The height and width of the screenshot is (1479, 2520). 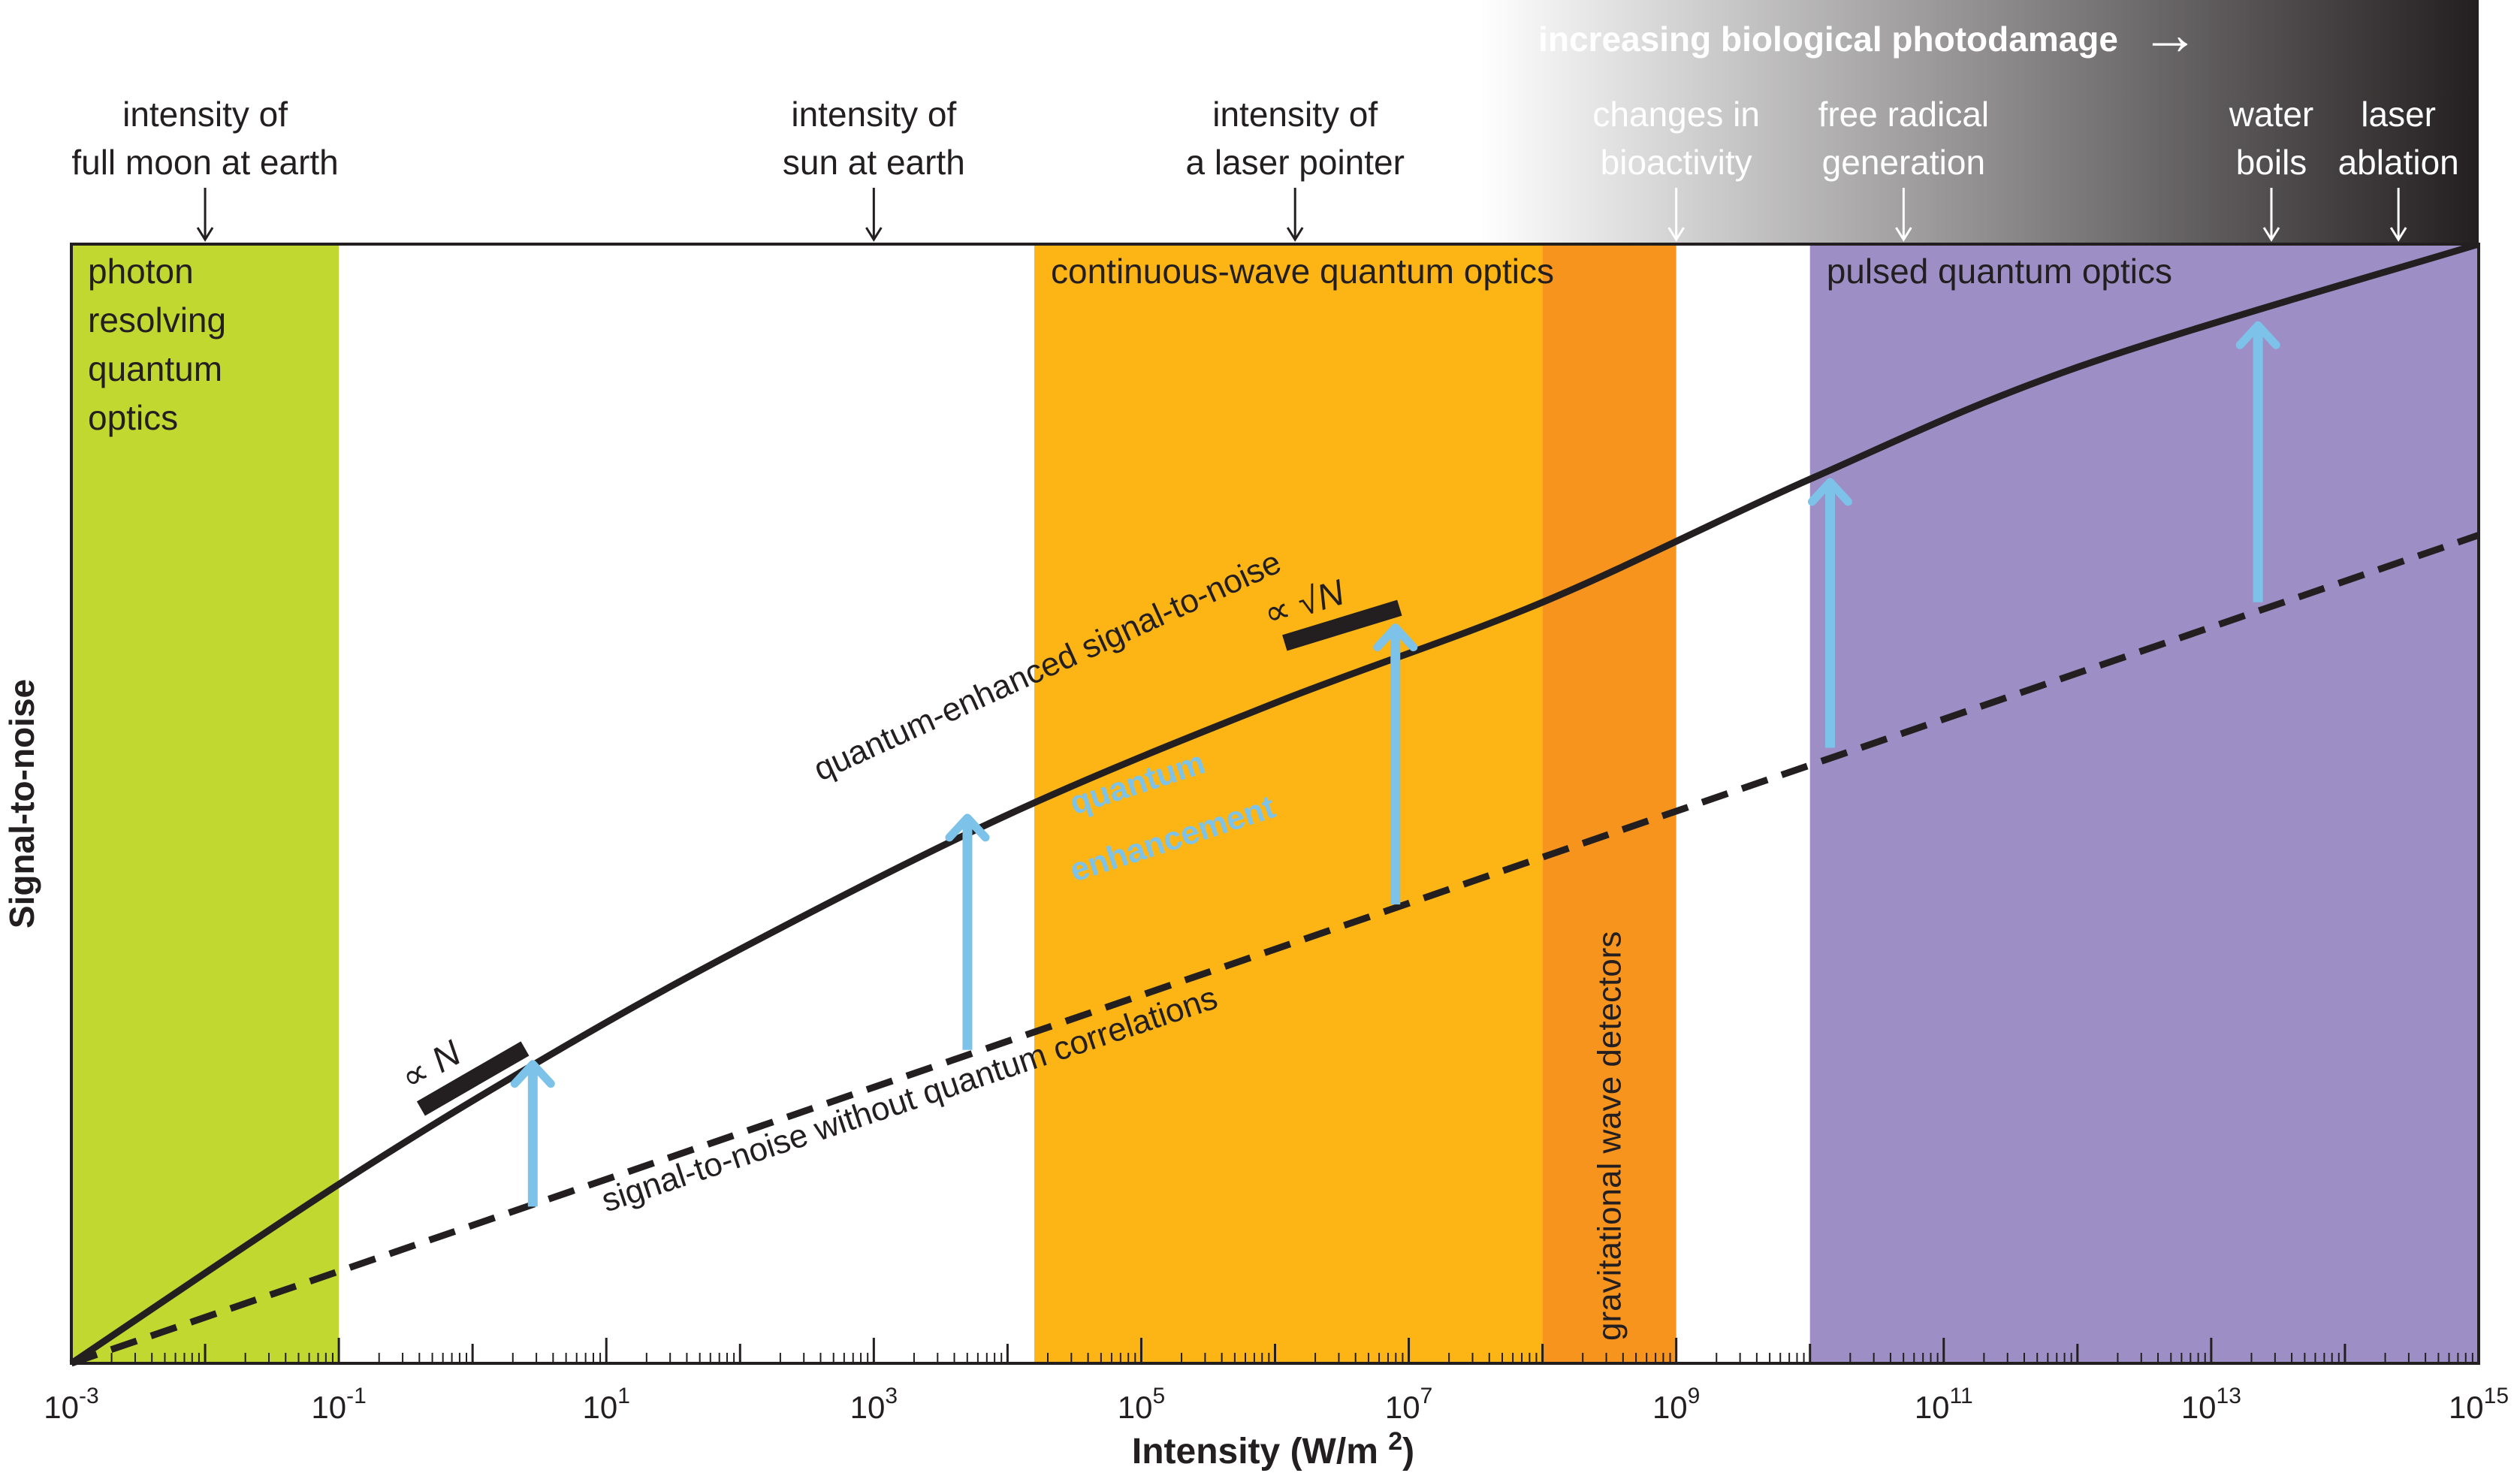 What do you see at coordinates (2170, 34) in the screenshot?
I see `photodamage-banner-arrow-icon: →` at bounding box center [2170, 34].